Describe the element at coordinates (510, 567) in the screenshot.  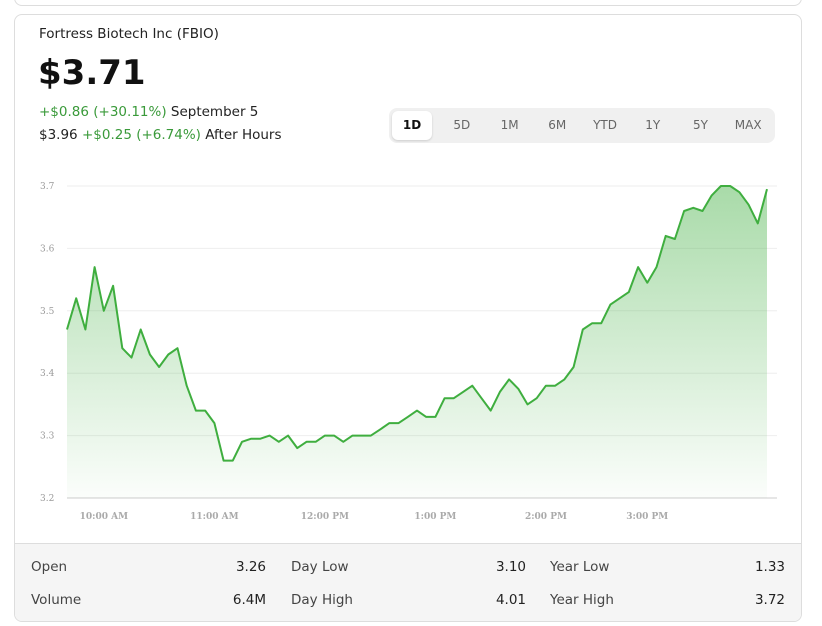
I see `stat-value: 3.10` at that location.